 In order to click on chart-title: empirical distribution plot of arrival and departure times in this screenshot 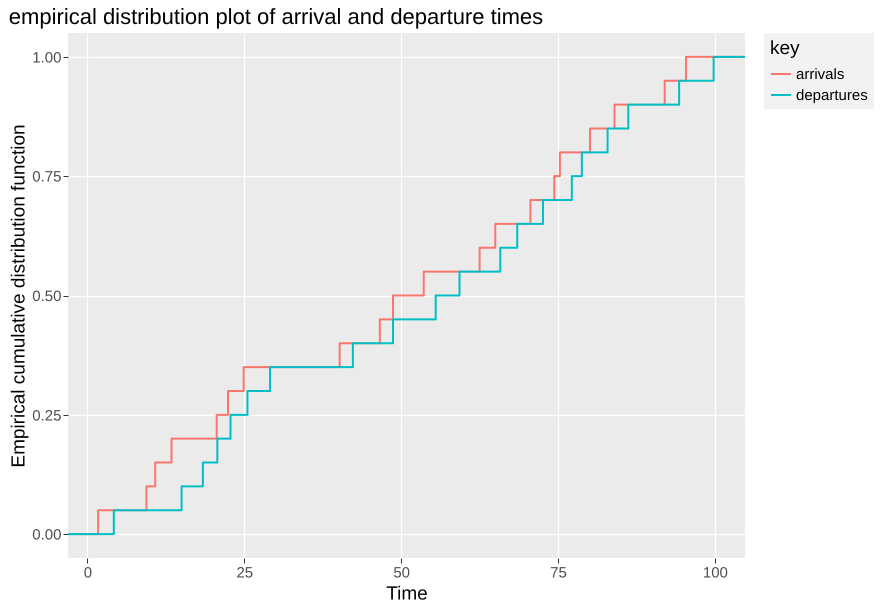, I will do `click(276, 16)`.